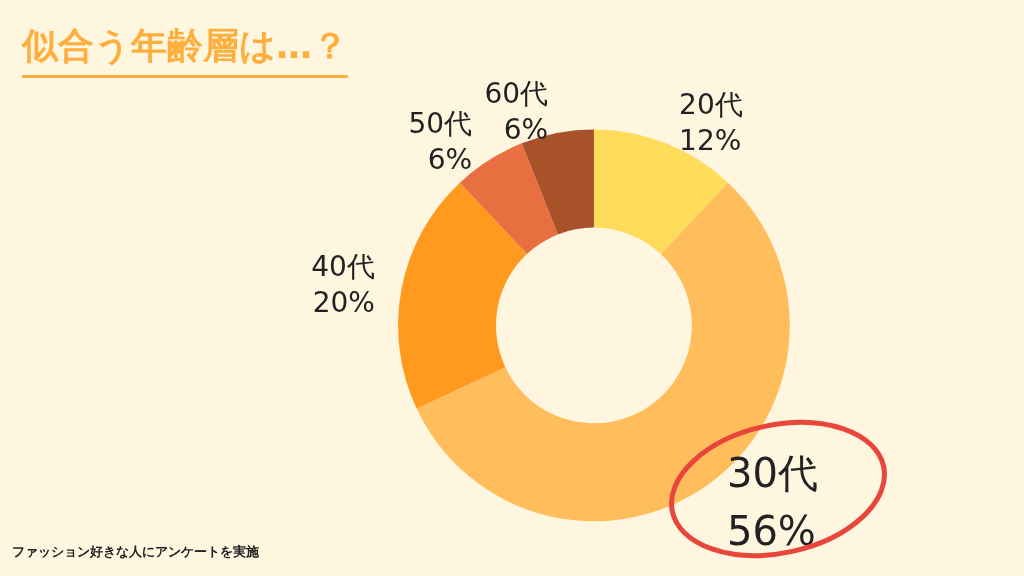 The width and height of the screenshot is (1024, 576). I want to click on data-label: 20%, so click(343, 303).